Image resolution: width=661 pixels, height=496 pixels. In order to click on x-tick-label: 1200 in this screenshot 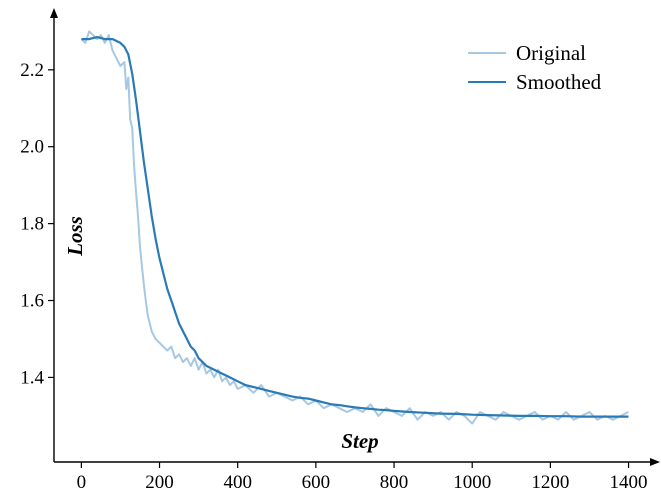, I will do `click(550, 482)`.